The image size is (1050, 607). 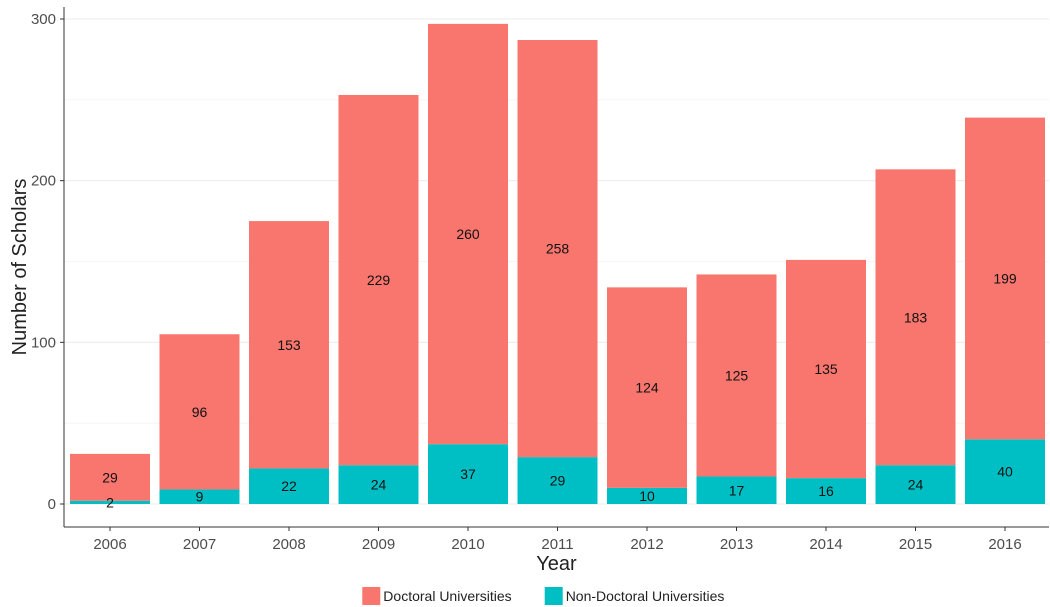 I want to click on bar-non-doctoral-2016, so click(x=1005, y=471).